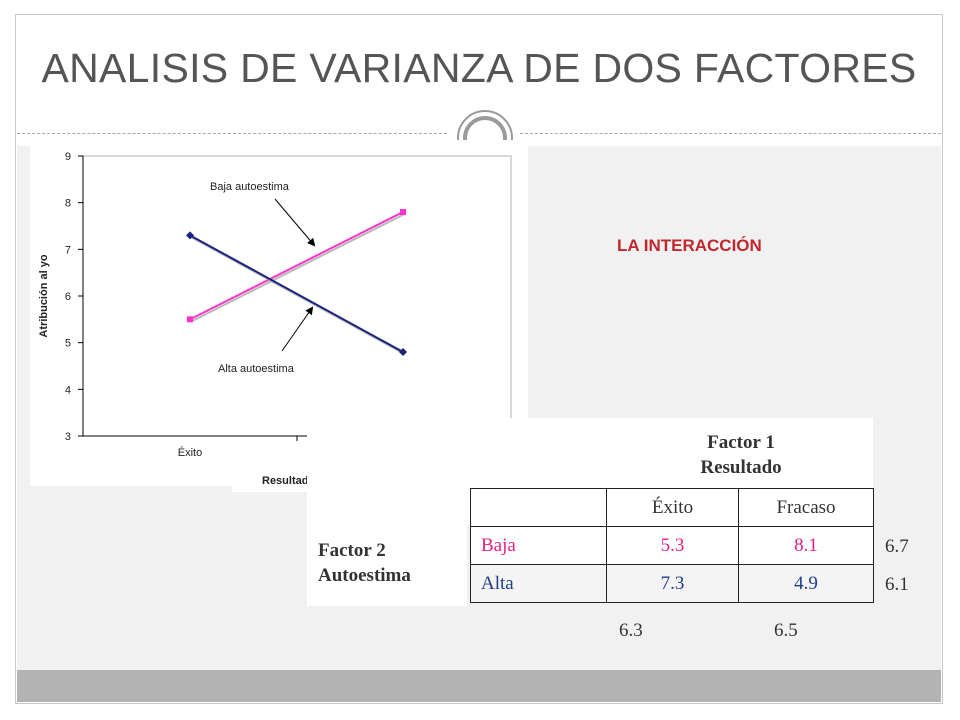  I want to click on x-axis-label: Resultado, so click(288, 481).